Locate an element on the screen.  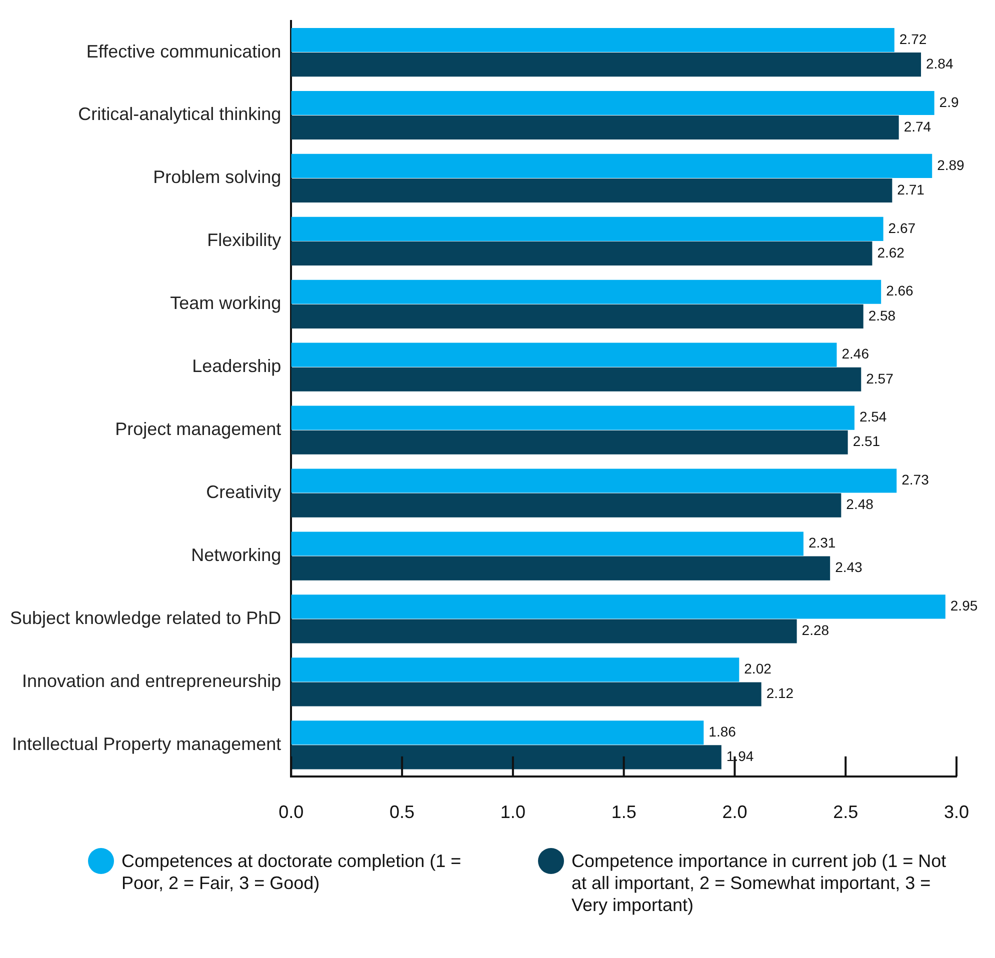
y-tick-label: Flexibility is located at coordinates (244, 240).